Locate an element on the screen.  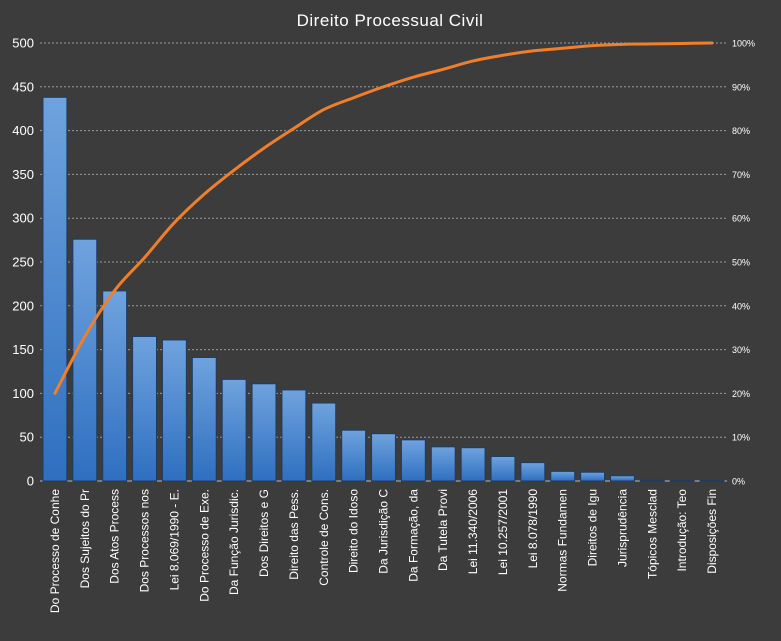
category-label: Dos Atos Process is located at coordinates (115, 536).